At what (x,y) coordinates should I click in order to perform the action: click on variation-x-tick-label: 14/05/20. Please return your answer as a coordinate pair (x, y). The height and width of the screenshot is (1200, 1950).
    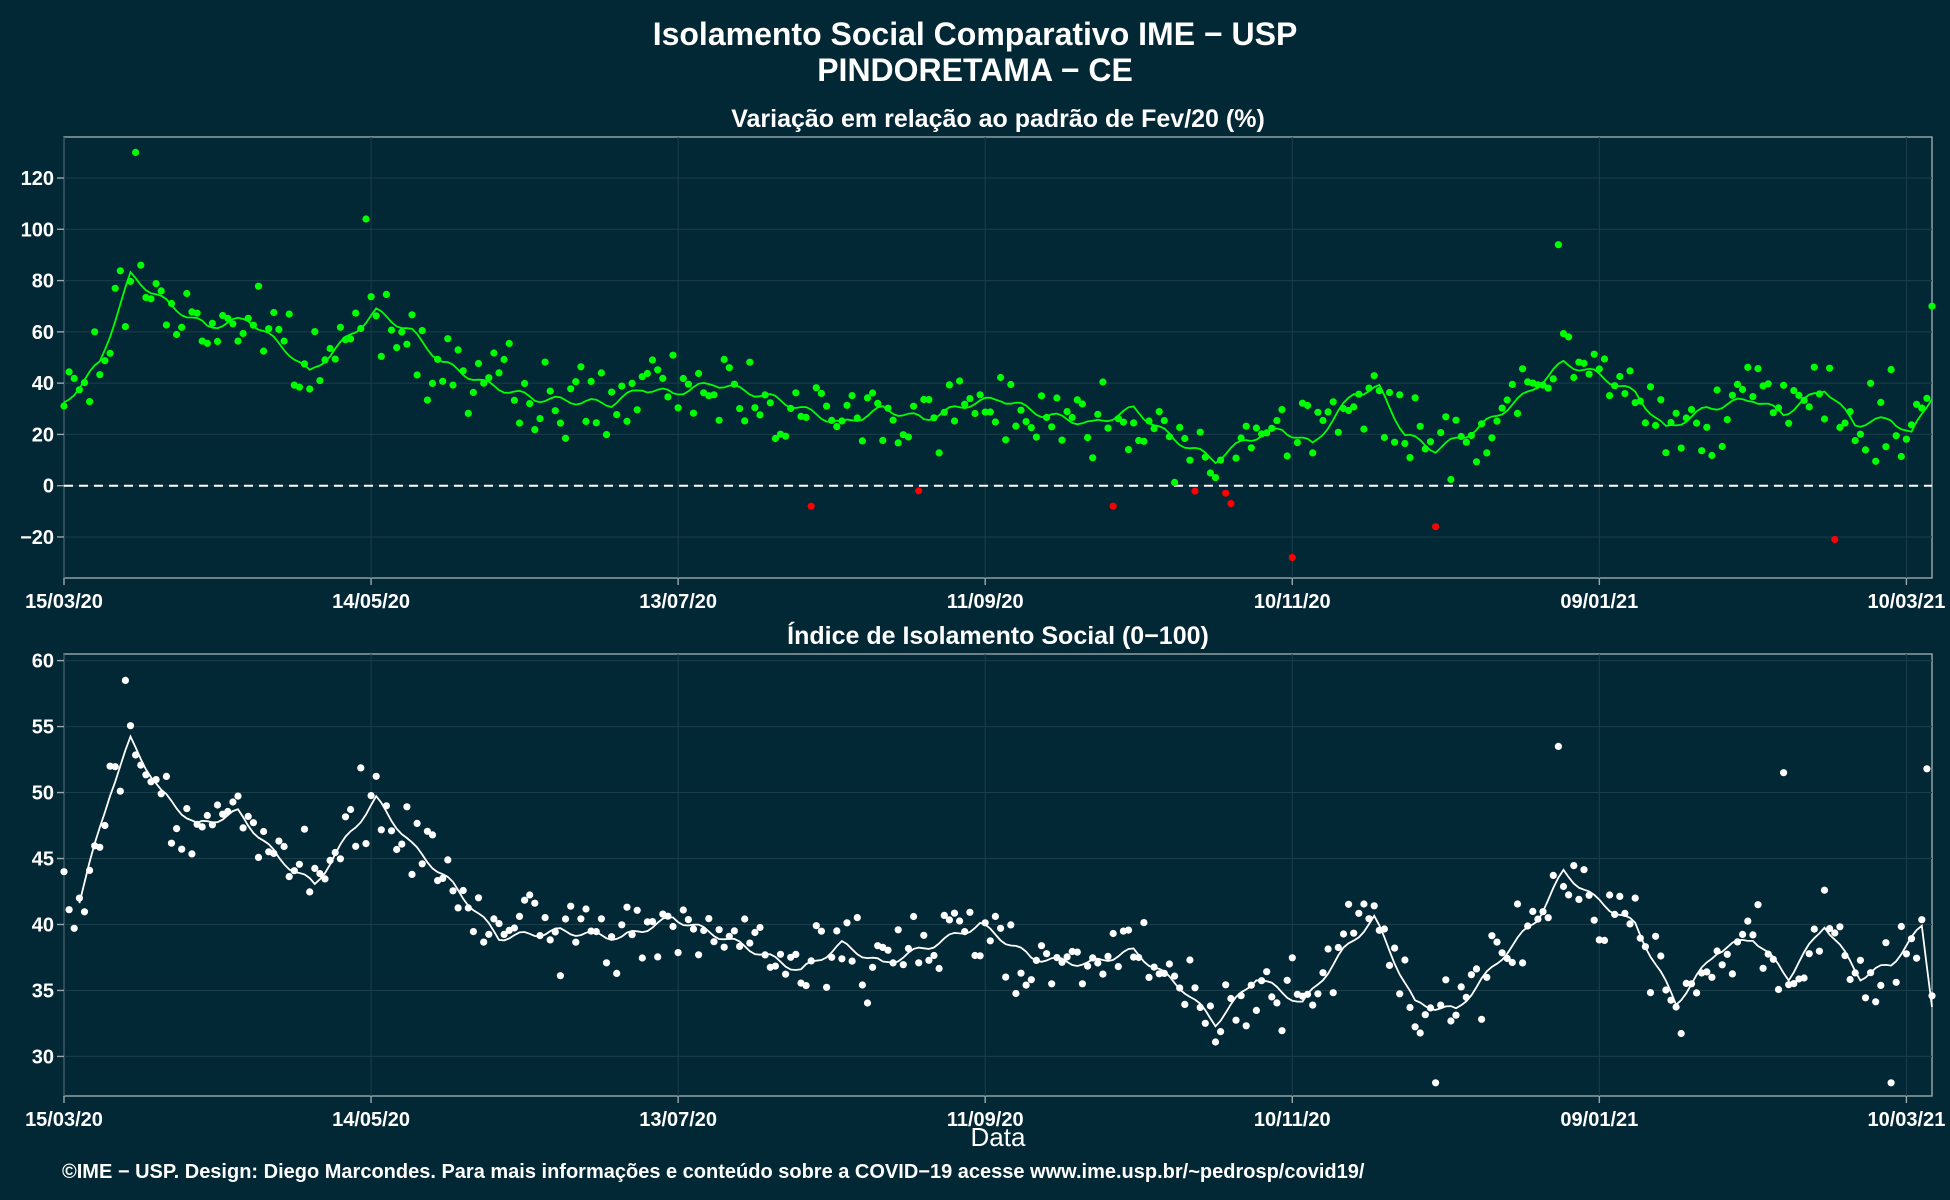
    Looking at the image, I should click on (371, 602).